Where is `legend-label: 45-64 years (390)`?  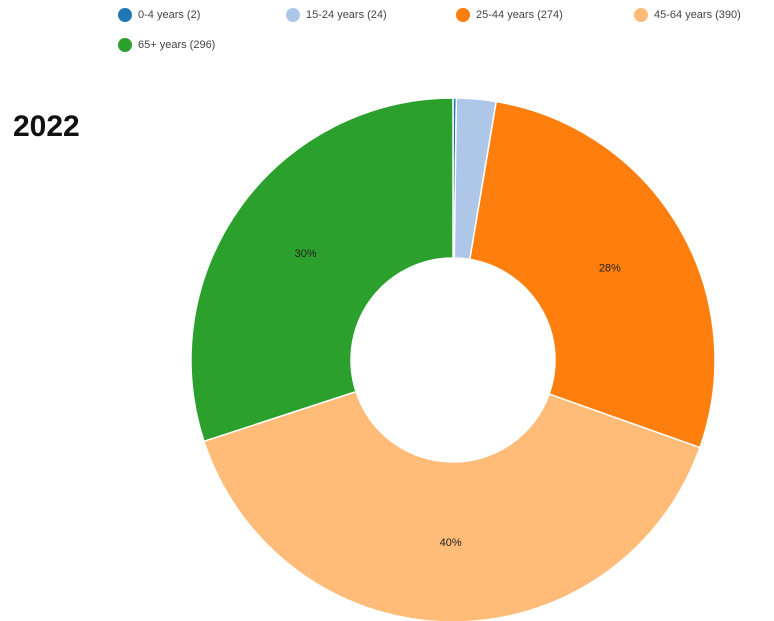 legend-label: 45-64 years (390) is located at coordinates (697, 15).